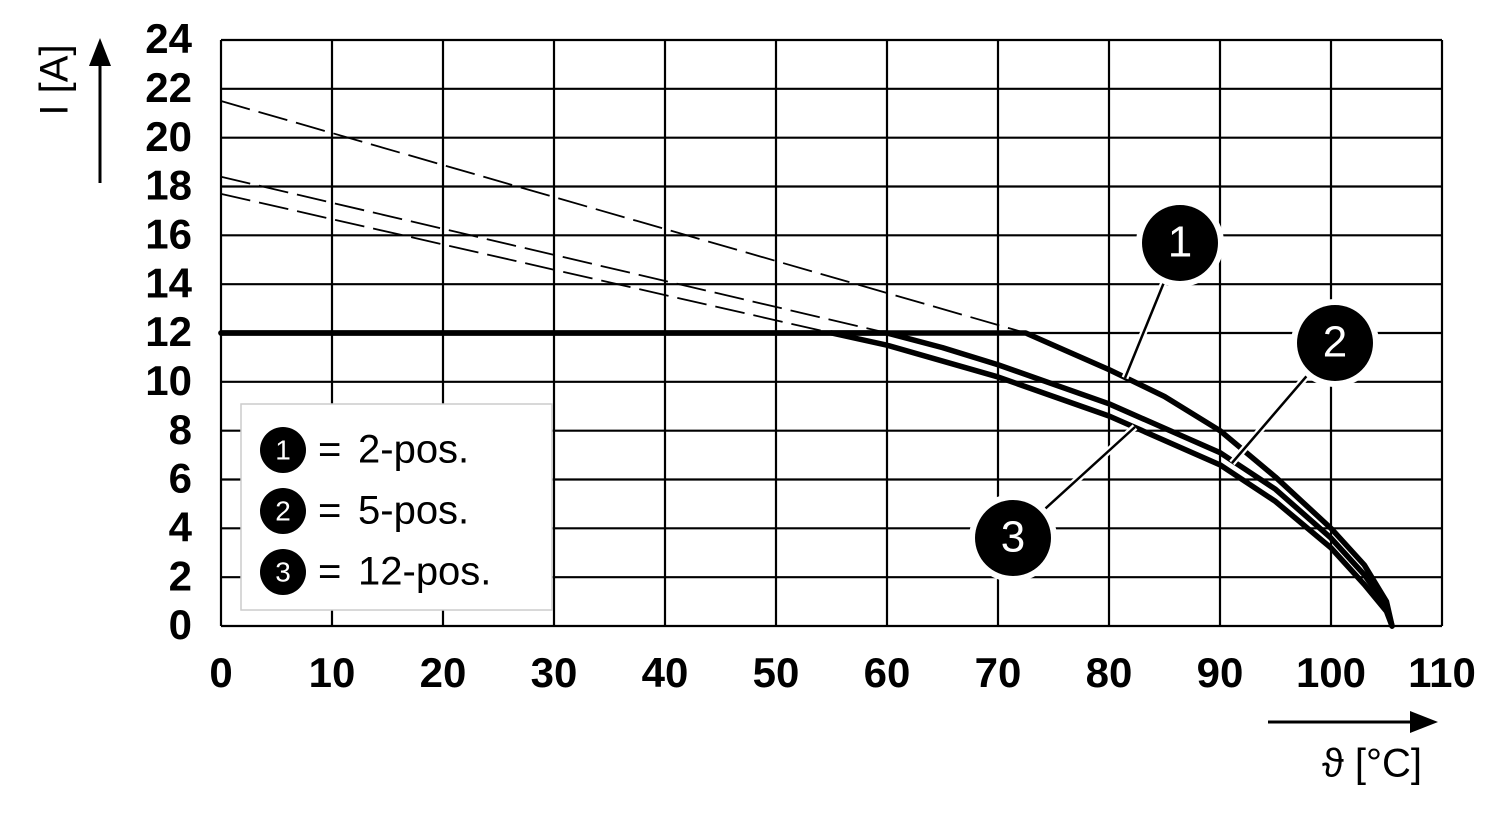 This screenshot has height=821, width=1500. I want to click on x-tick-label: 110, so click(1442, 672).